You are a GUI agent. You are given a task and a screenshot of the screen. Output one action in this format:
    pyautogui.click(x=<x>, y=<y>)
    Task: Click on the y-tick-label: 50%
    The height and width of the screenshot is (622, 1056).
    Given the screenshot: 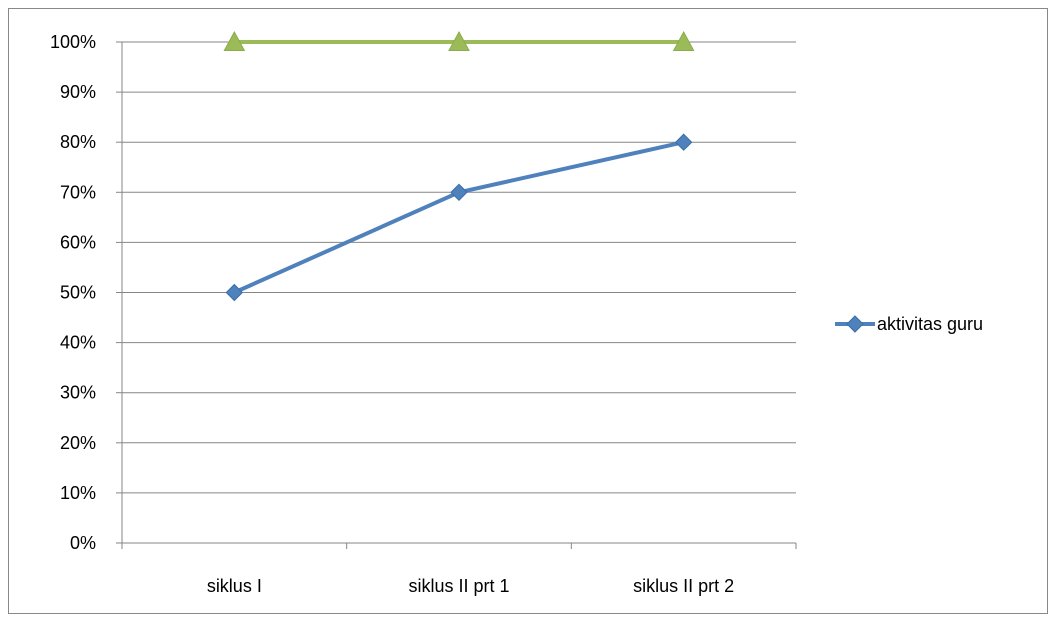 What is the action you would take?
    pyautogui.click(x=78, y=293)
    